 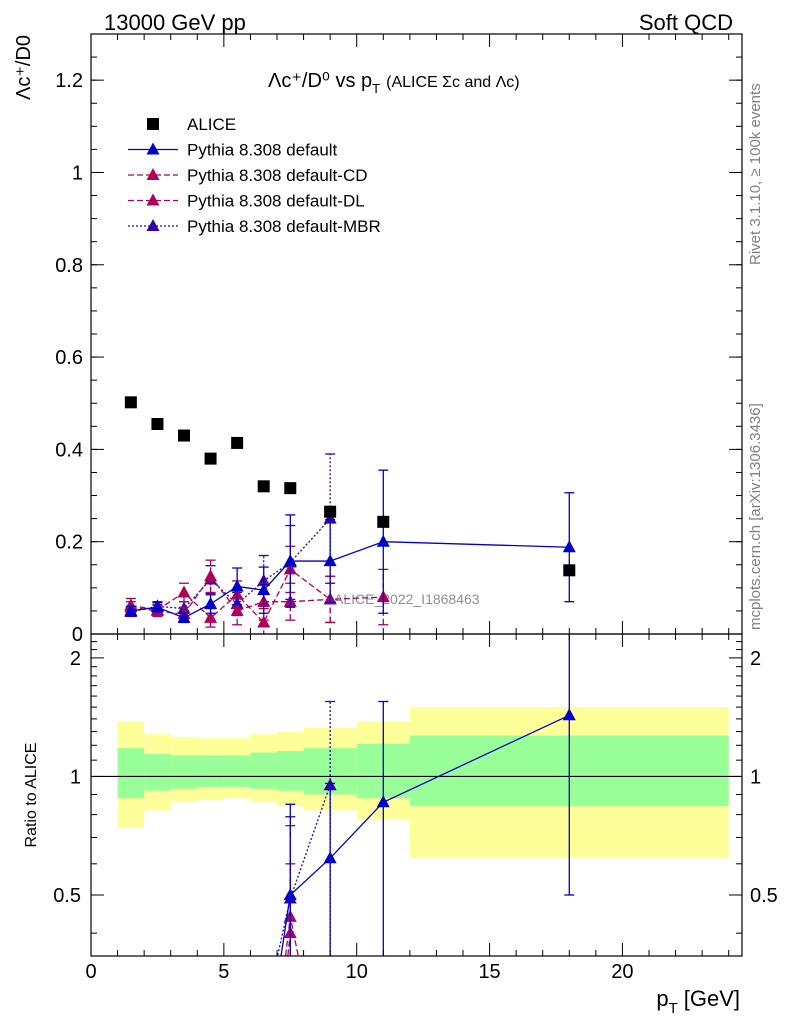 What do you see at coordinates (284, 226) in the screenshot?
I see `legend-label: Pythia 8.308 default-MBR` at bounding box center [284, 226].